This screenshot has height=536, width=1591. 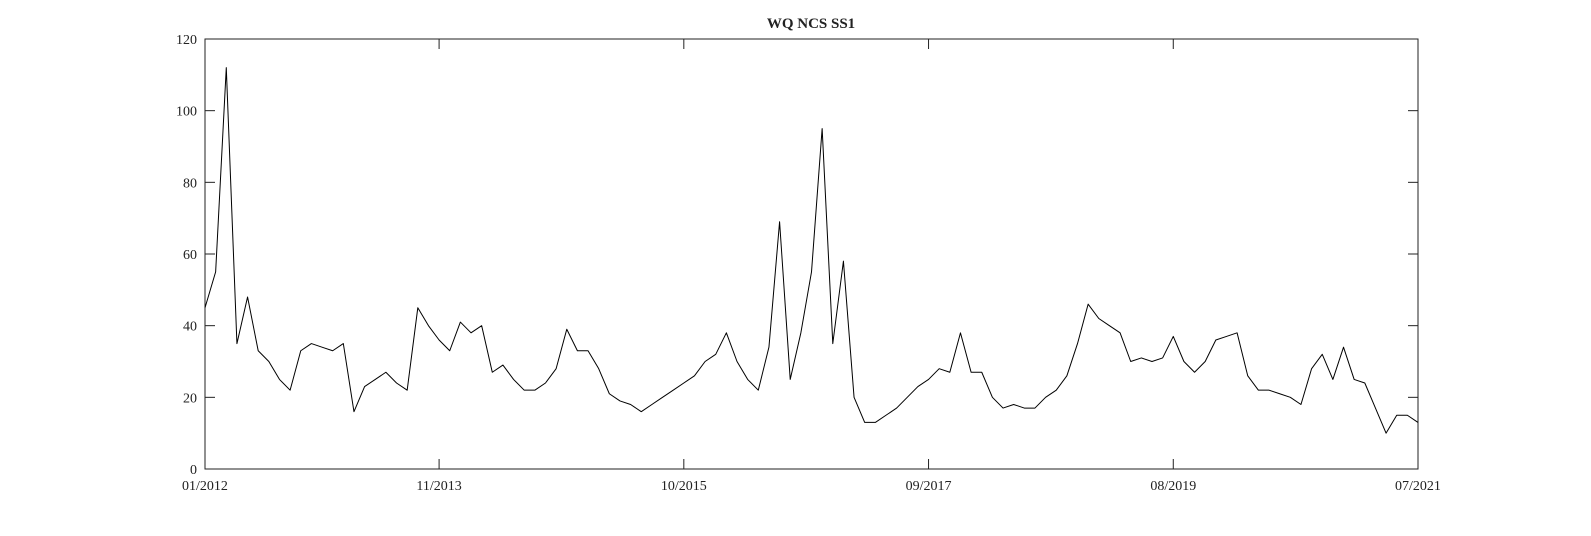 I want to click on chart-title: WQ NCS SS1, so click(x=811, y=24).